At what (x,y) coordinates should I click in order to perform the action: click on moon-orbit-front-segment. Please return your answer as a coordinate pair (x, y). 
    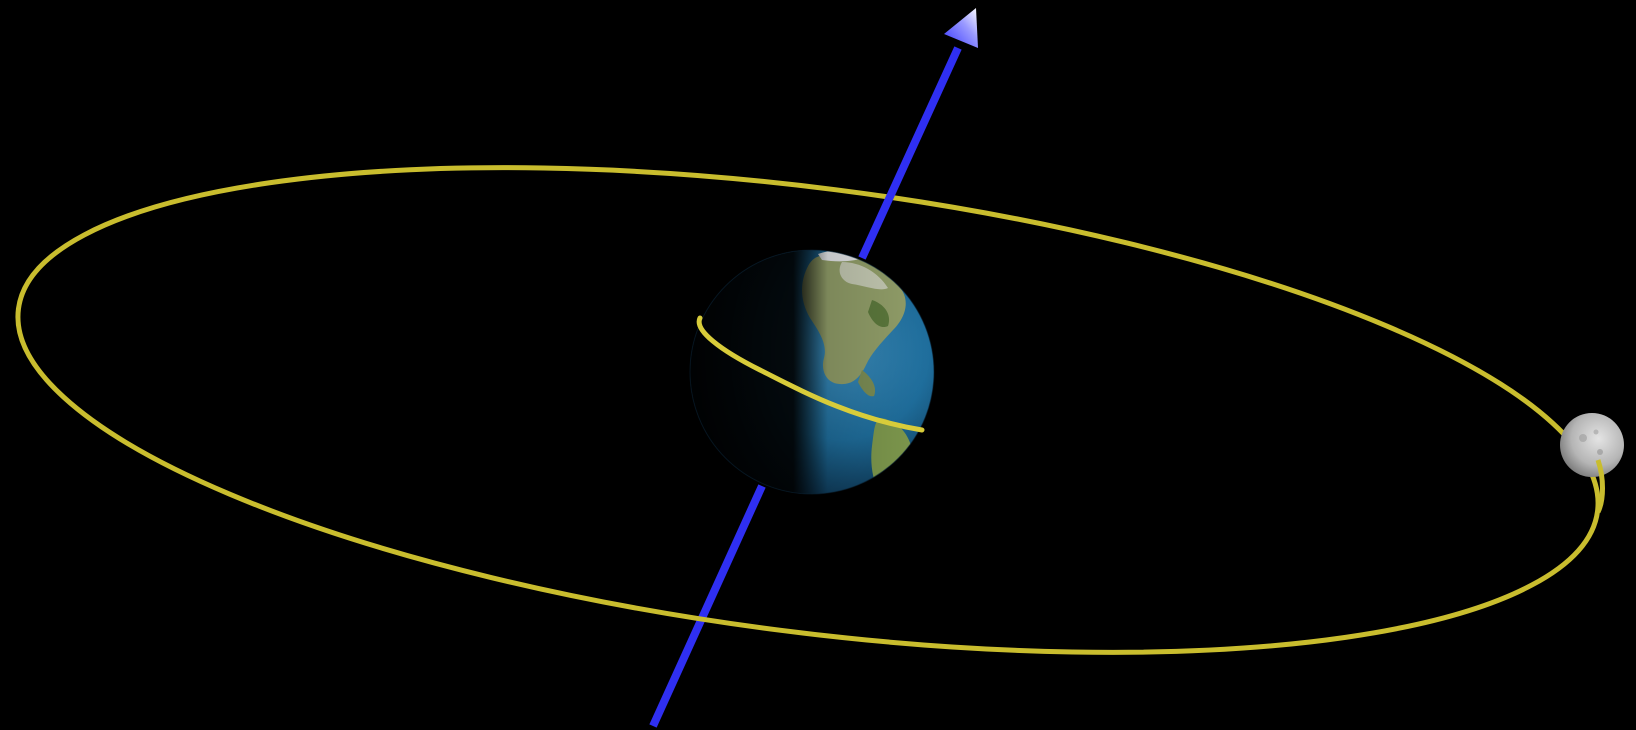
    Looking at the image, I should click on (1600, 486).